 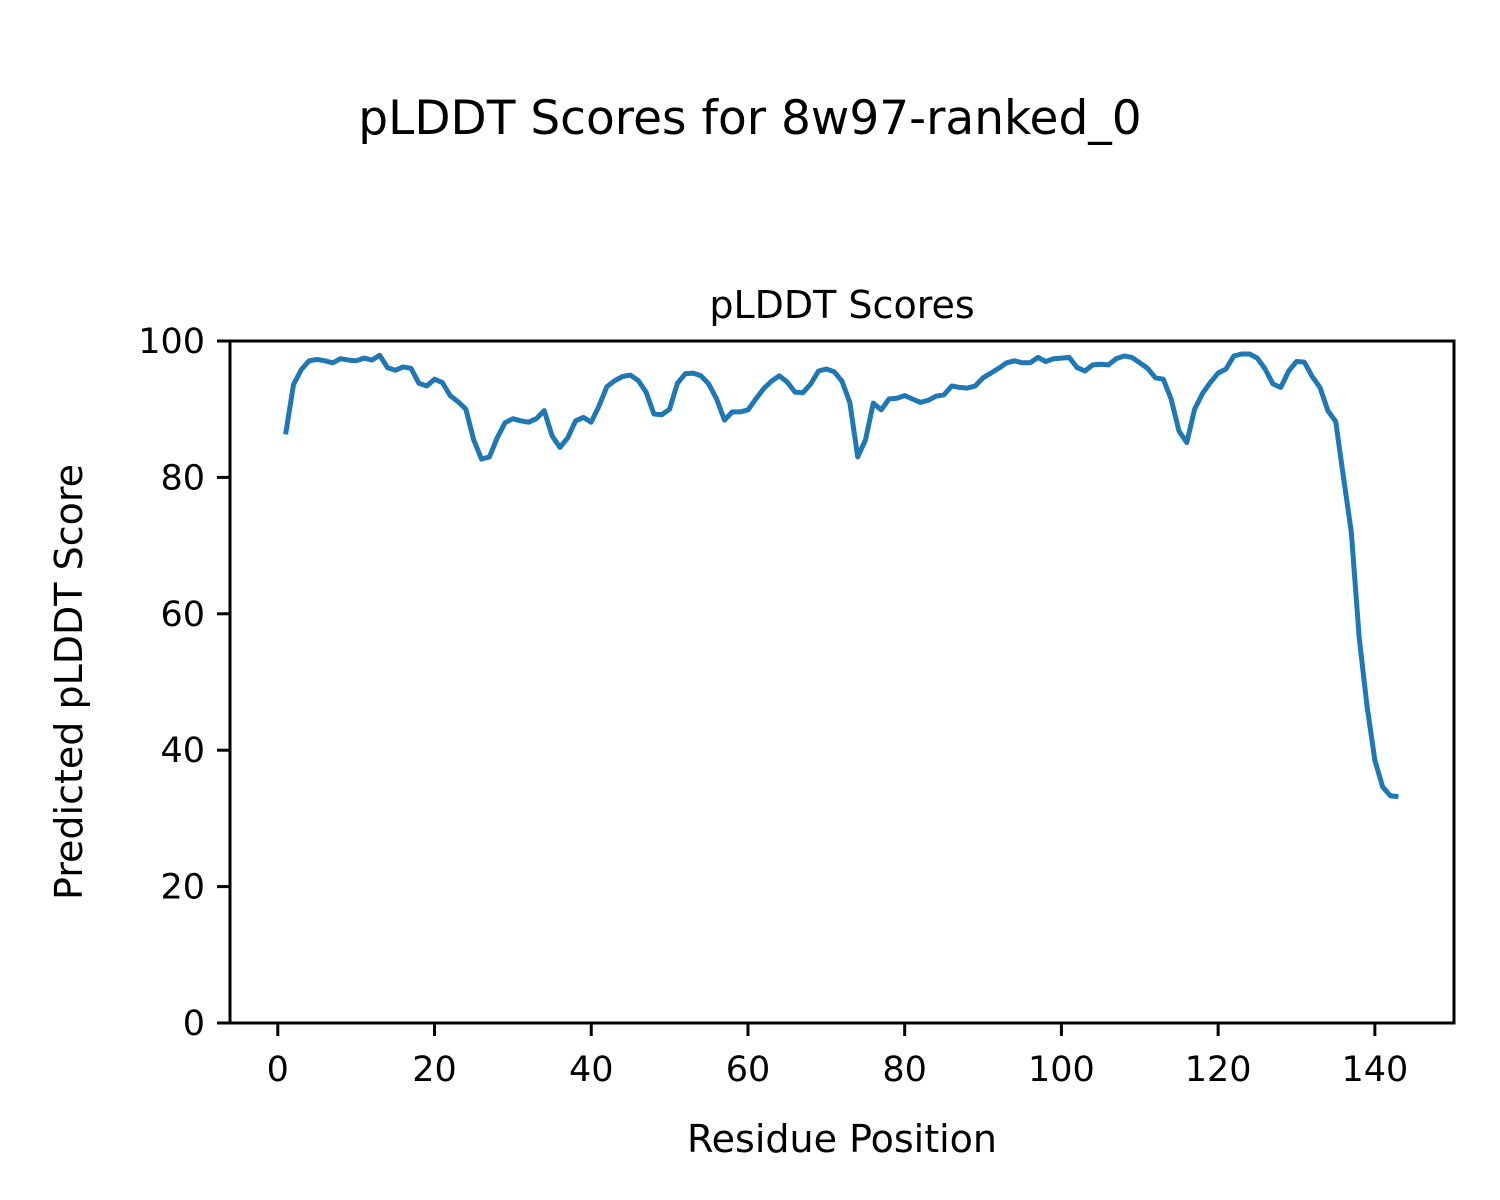 What do you see at coordinates (841, 305) in the screenshot?
I see `axes-title: pLDDT Scores` at bounding box center [841, 305].